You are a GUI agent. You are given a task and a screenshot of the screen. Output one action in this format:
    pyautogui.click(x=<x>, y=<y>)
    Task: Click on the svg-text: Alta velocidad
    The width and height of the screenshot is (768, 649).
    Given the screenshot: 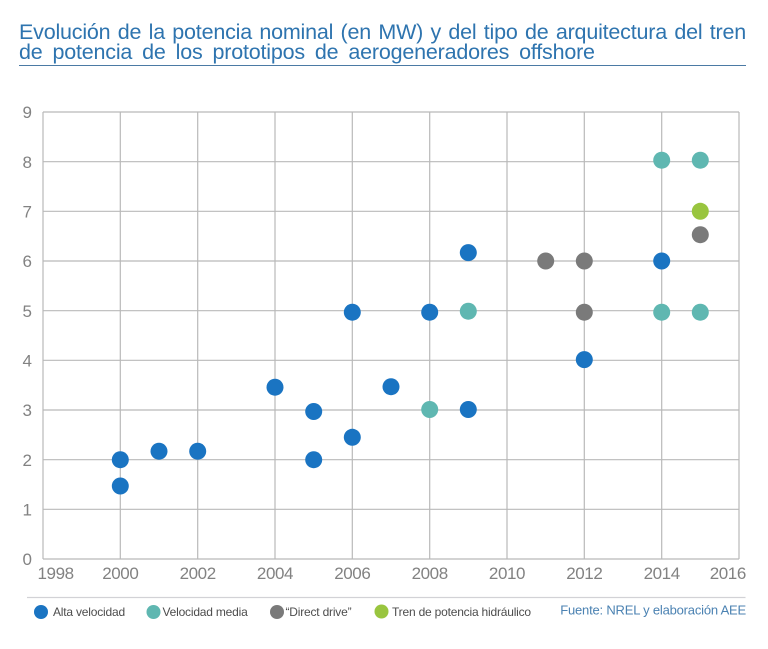 What is the action you would take?
    pyautogui.click(x=89, y=612)
    